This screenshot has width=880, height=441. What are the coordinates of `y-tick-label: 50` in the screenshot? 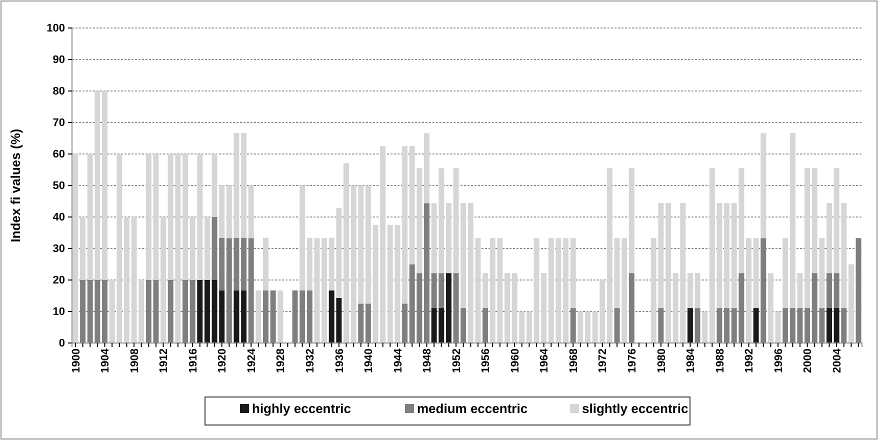 It's located at (58, 186).